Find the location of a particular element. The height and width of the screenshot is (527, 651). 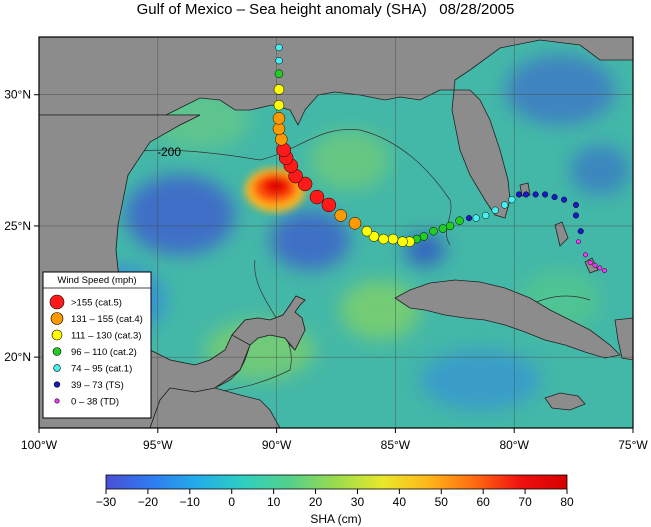

legend-item-label: 131 – 155 (cat.4) is located at coordinates (107, 319).